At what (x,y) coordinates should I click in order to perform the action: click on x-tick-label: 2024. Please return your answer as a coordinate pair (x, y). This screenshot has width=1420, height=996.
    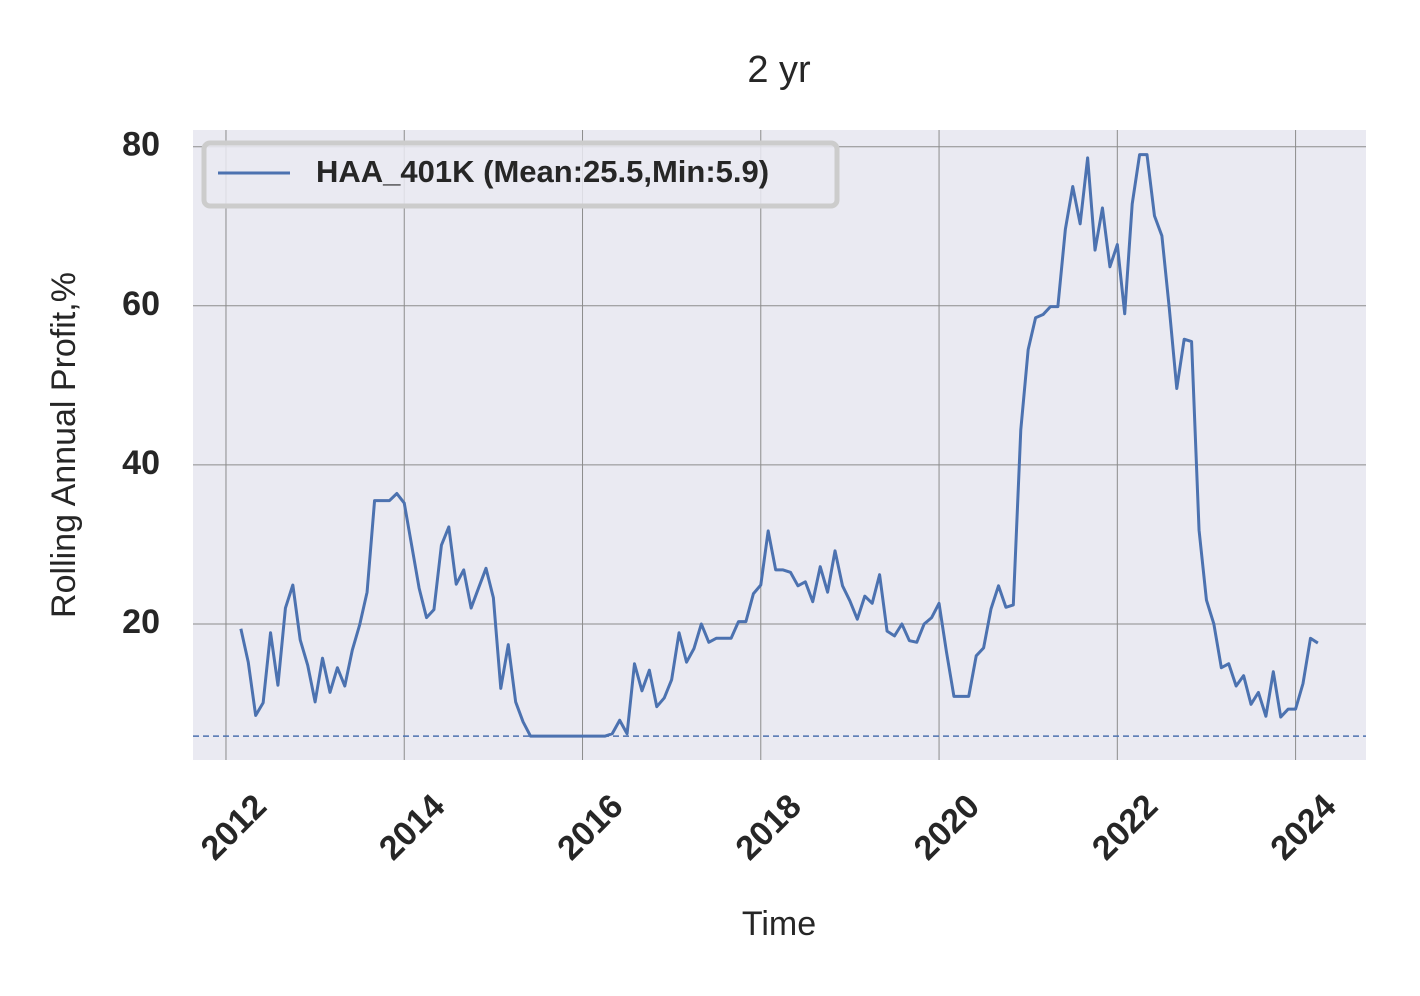
    Looking at the image, I should click on (1303, 827).